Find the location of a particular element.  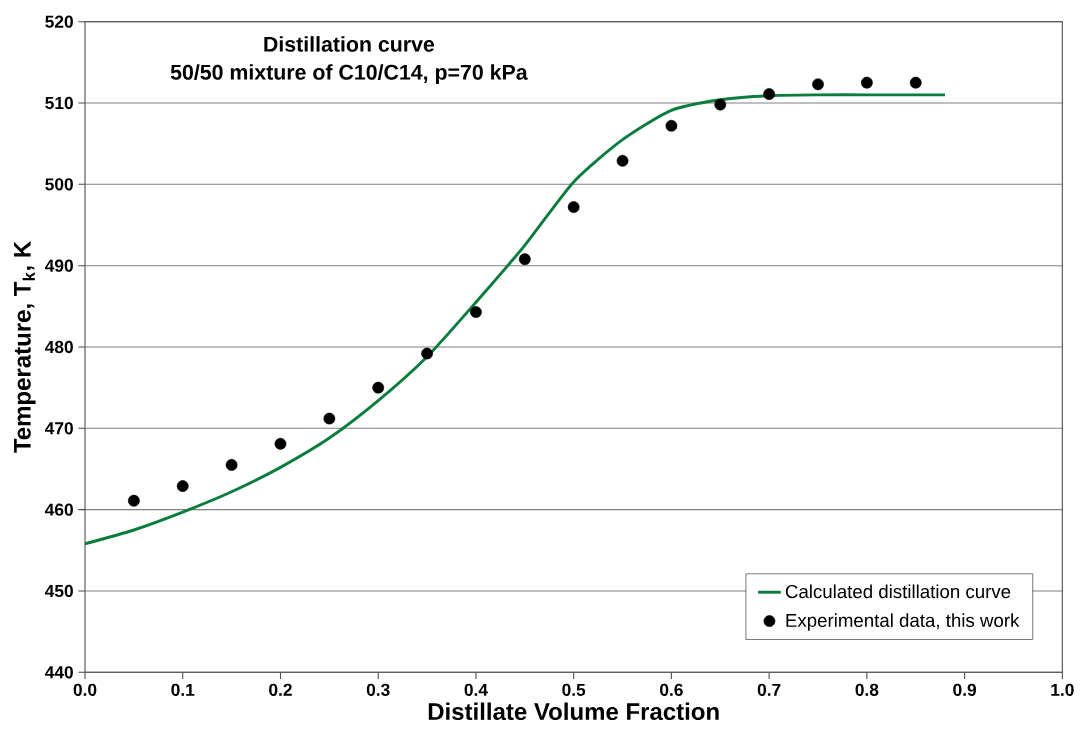

x-tick-label: 0.5 is located at coordinates (574, 689).